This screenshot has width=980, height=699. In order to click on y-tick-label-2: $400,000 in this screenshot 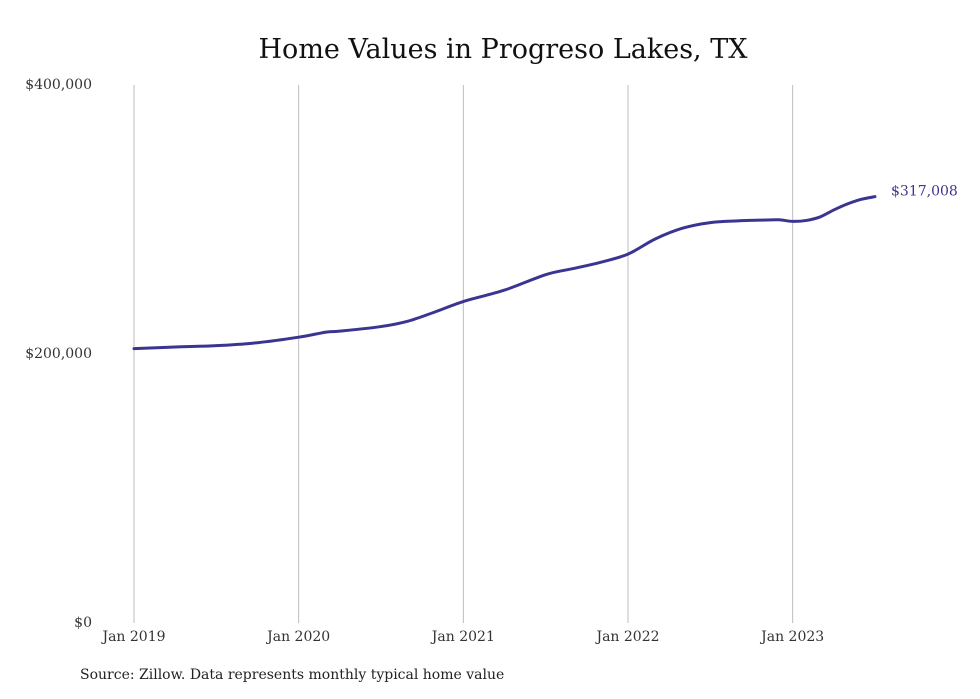, I will do `click(58, 85)`.